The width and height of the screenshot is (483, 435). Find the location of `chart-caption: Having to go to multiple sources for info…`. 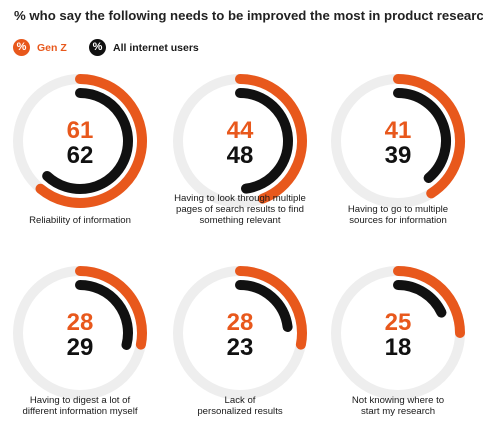

chart-caption: Having to go to multiple sources for info… is located at coordinates (398, 215).